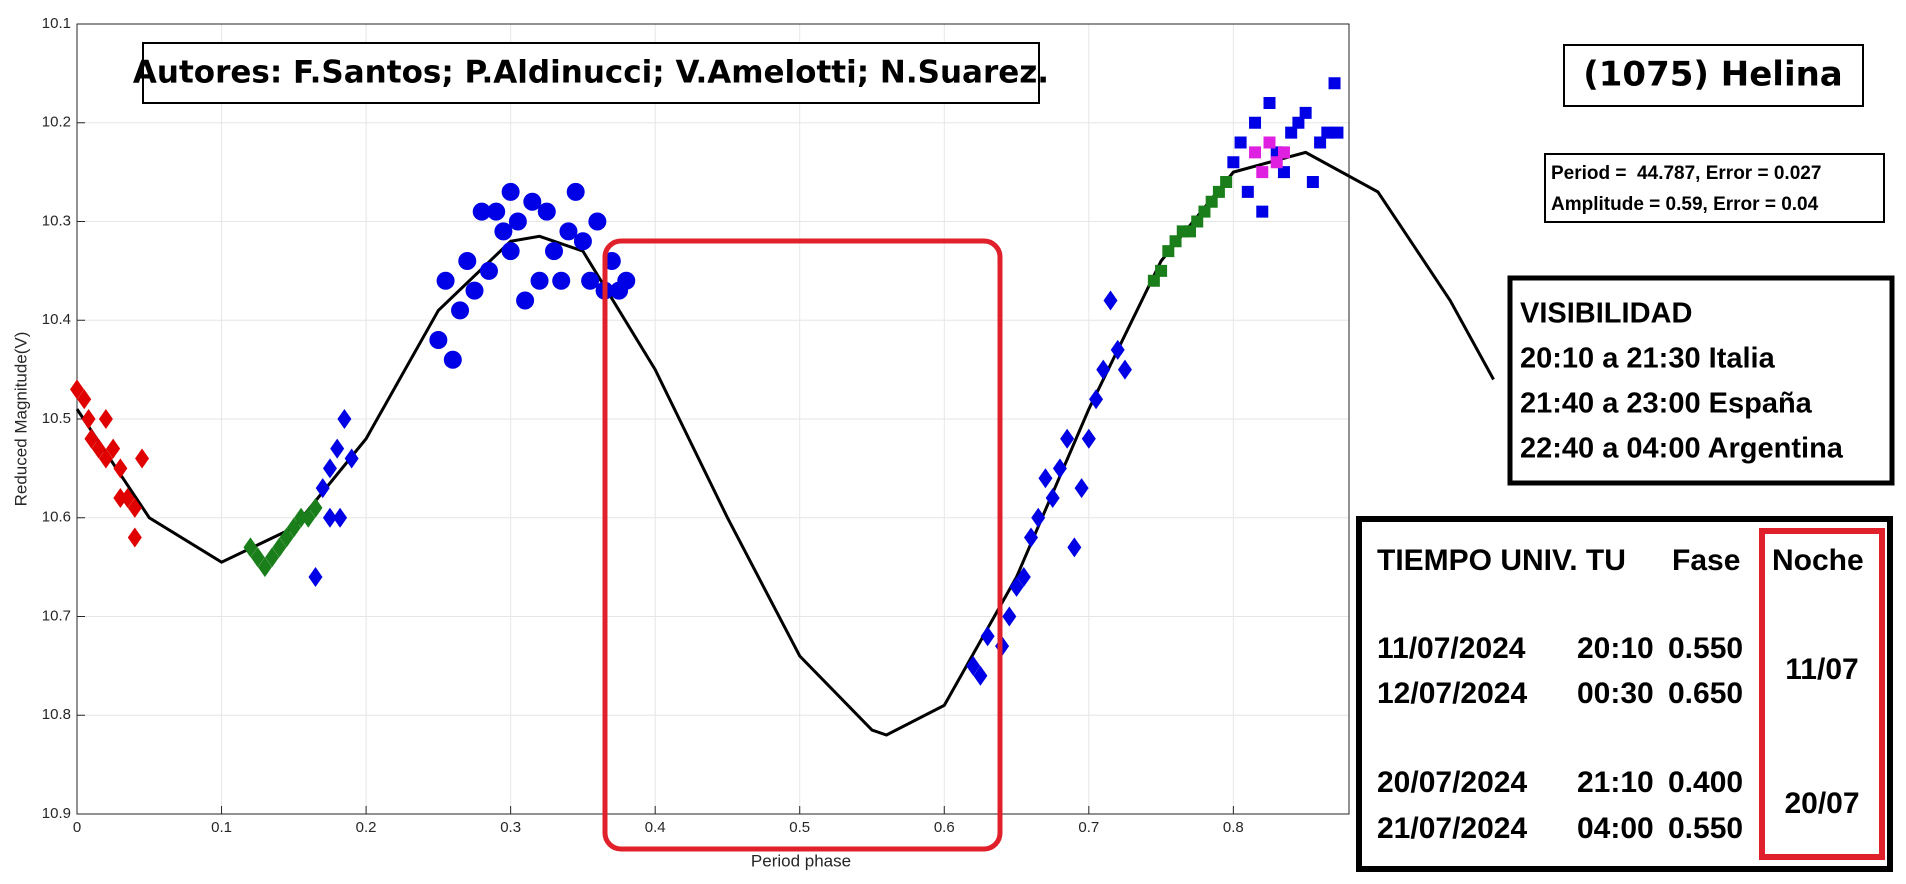 The height and width of the screenshot is (884, 1906). What do you see at coordinates (1686, 173) in the screenshot?
I see `period-text: Period = 44.787, Error = 0.027` at bounding box center [1686, 173].